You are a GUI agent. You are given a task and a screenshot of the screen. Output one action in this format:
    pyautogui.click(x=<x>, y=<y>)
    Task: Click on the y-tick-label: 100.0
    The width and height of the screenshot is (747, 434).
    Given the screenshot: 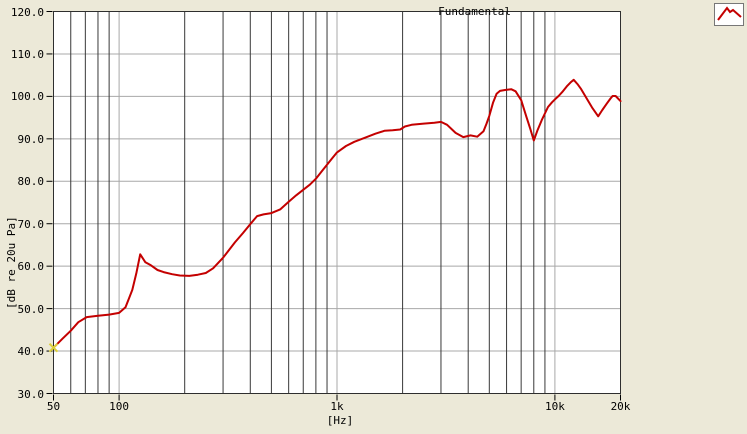 What is the action you would take?
    pyautogui.click(x=27, y=97)
    